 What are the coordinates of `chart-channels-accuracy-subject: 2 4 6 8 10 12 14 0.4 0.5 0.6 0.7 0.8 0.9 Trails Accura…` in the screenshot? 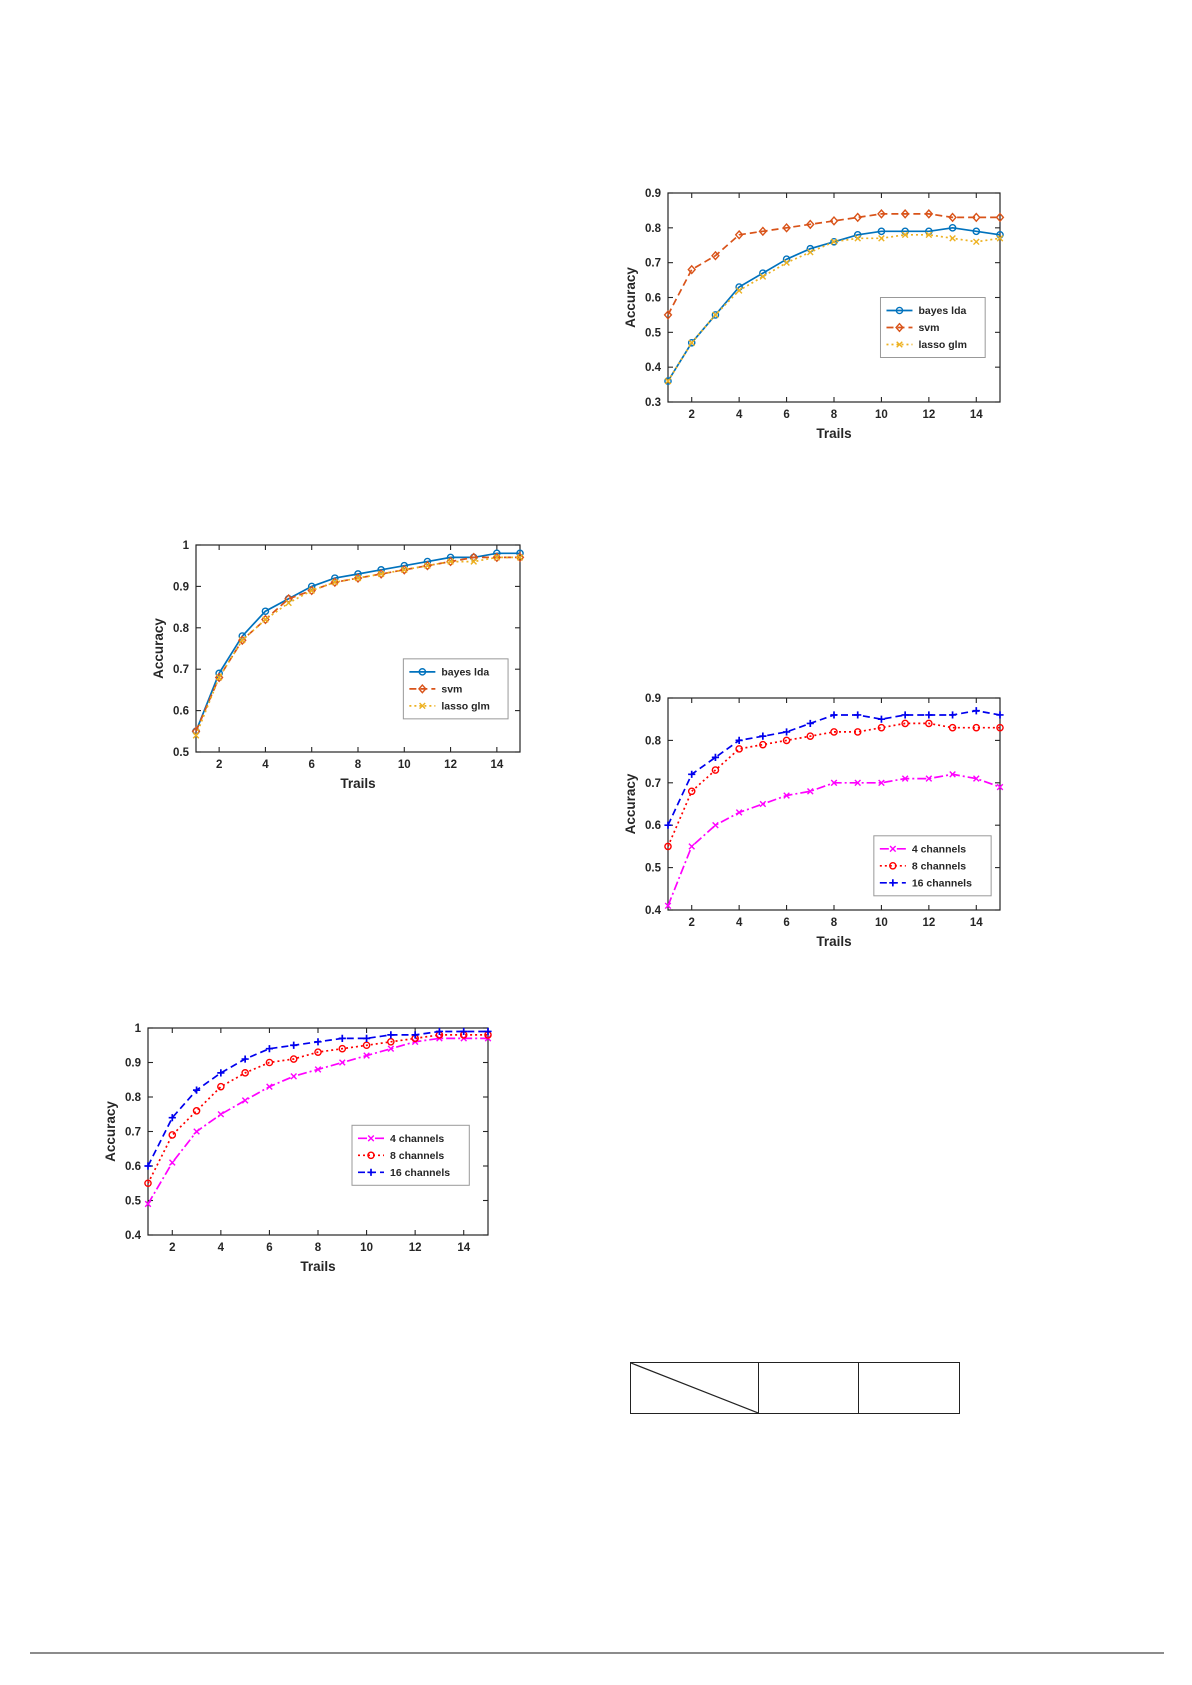 It's located at (817, 819).